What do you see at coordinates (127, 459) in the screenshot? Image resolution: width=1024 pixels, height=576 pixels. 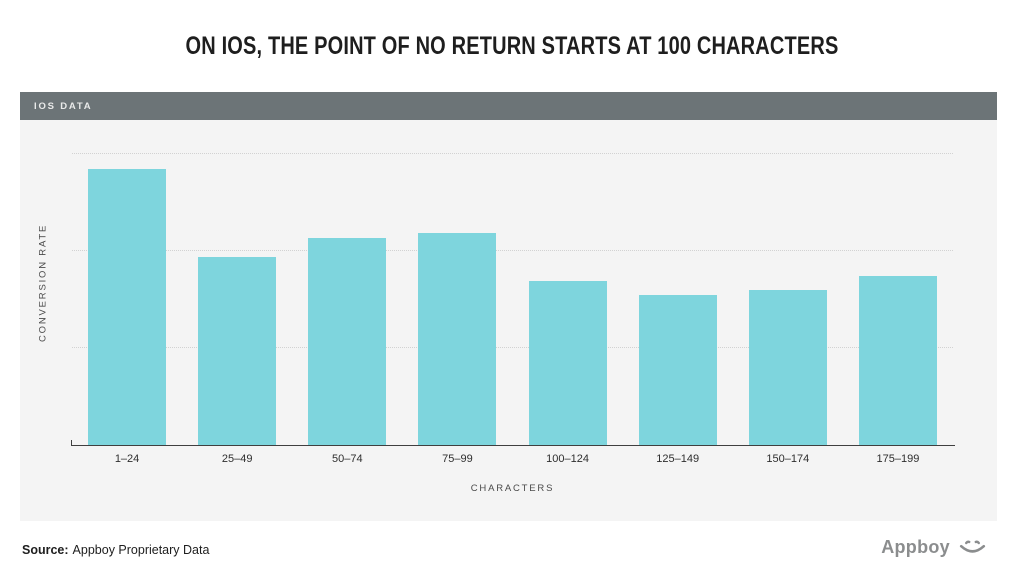 I see `x-tick-label: 1–24` at bounding box center [127, 459].